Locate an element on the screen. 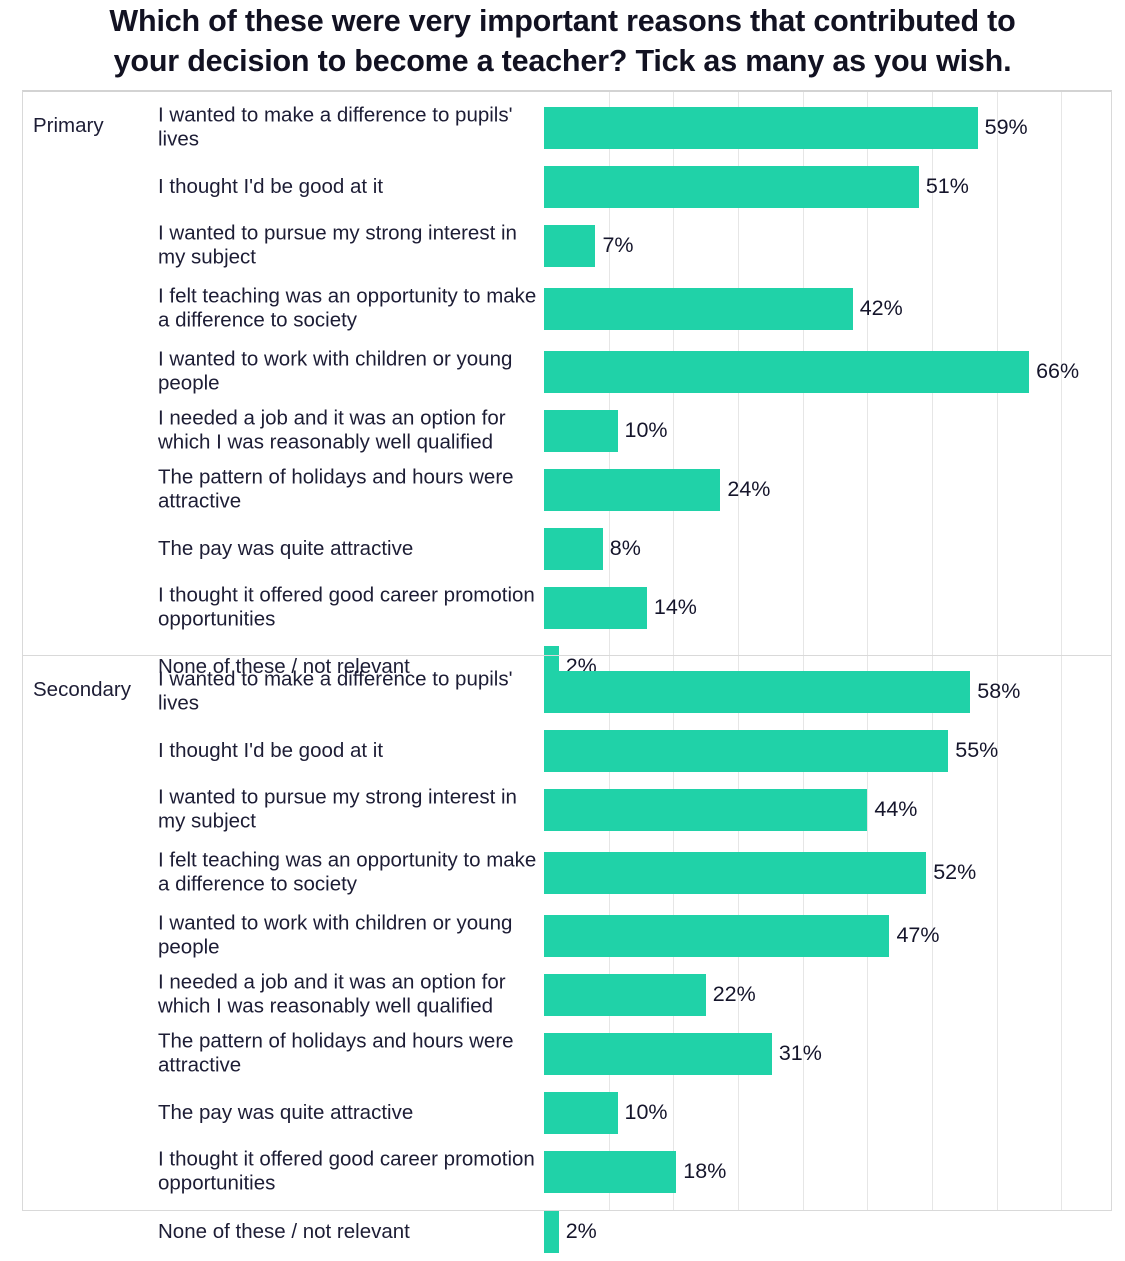 The image size is (1125, 1261). bar-group: 66% is located at coordinates (812, 371).